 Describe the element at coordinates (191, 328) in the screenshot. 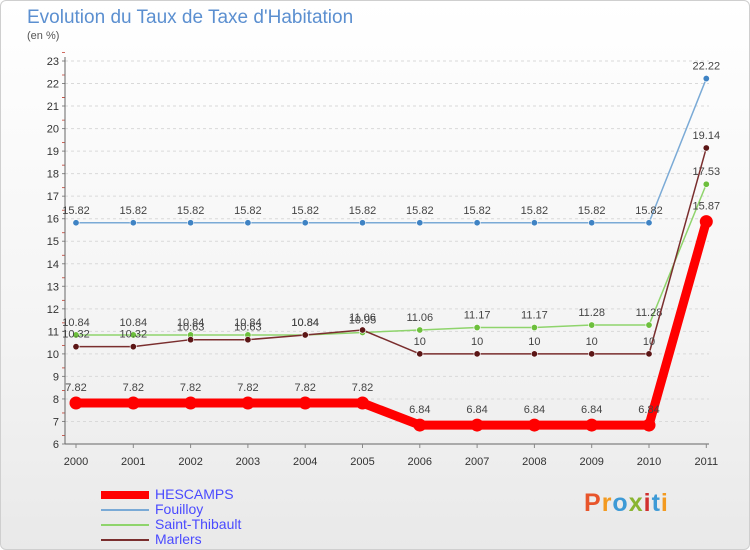

I see `data-label: 10.63` at that location.